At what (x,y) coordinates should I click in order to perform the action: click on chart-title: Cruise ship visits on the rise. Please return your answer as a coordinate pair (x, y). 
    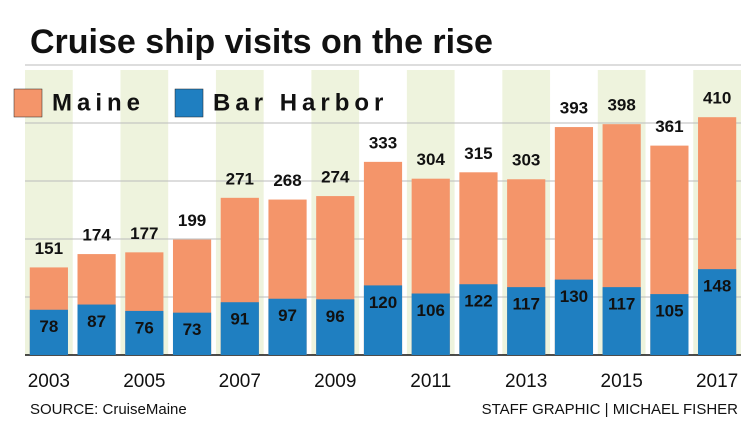
    Looking at the image, I should click on (261, 42).